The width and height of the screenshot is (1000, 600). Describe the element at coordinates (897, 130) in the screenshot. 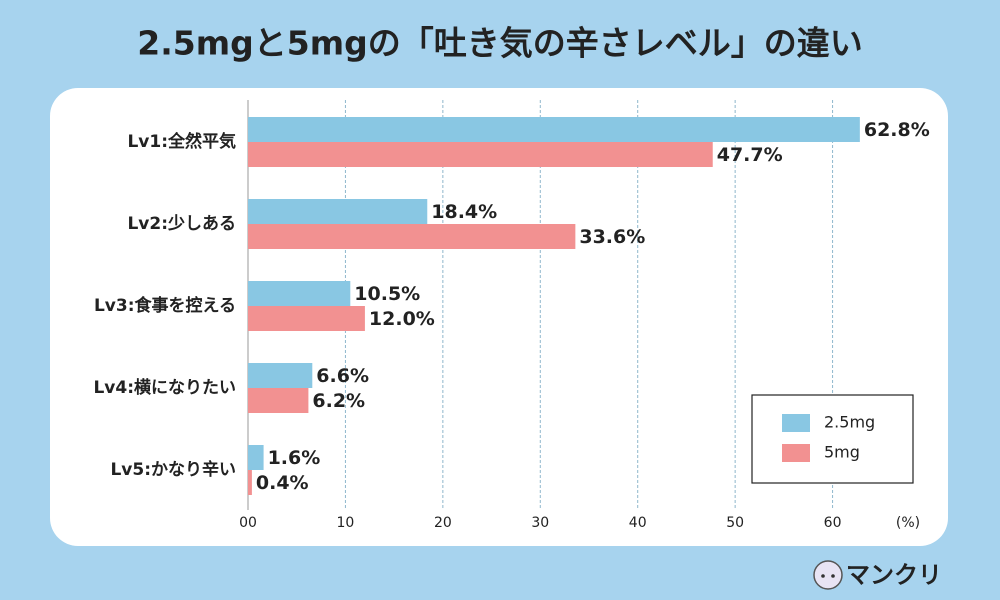

I see `value-label: 62.8%` at that location.